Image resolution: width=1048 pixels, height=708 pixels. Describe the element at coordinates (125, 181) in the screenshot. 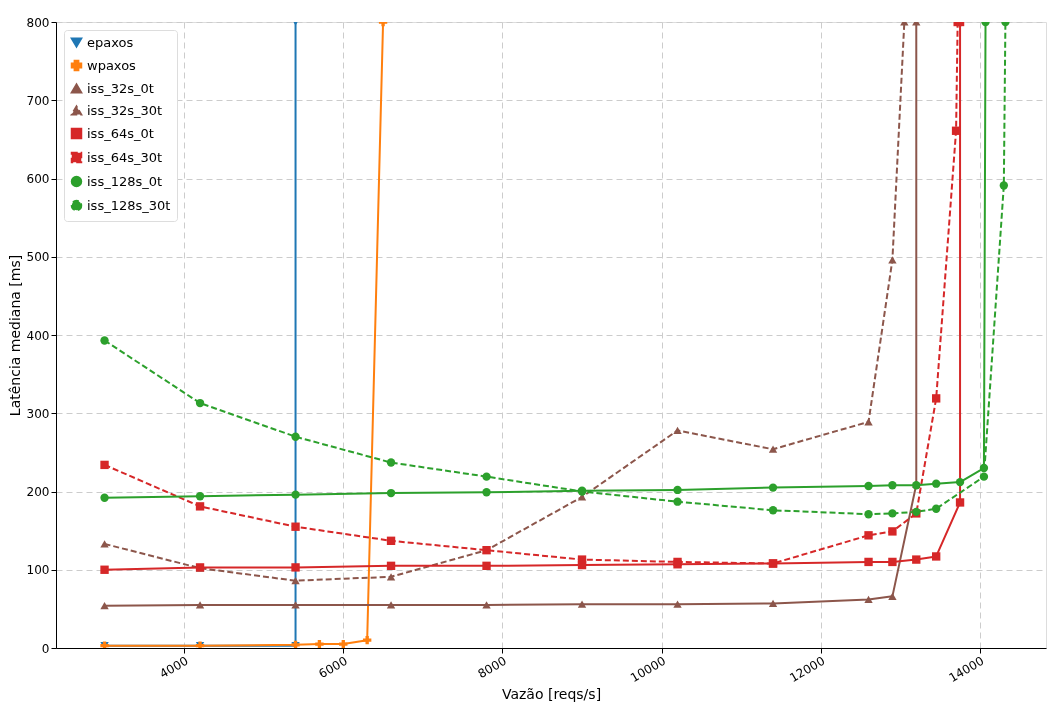

I see `legend-label: iss_128s_0t` at that location.